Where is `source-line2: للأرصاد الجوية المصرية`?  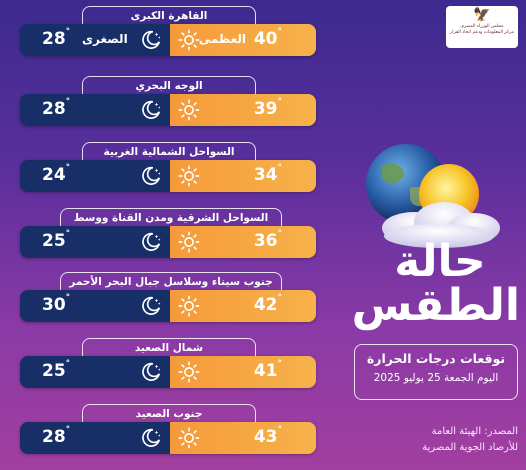 source-line2: للأرصاد الجوية المصرية is located at coordinates (470, 447).